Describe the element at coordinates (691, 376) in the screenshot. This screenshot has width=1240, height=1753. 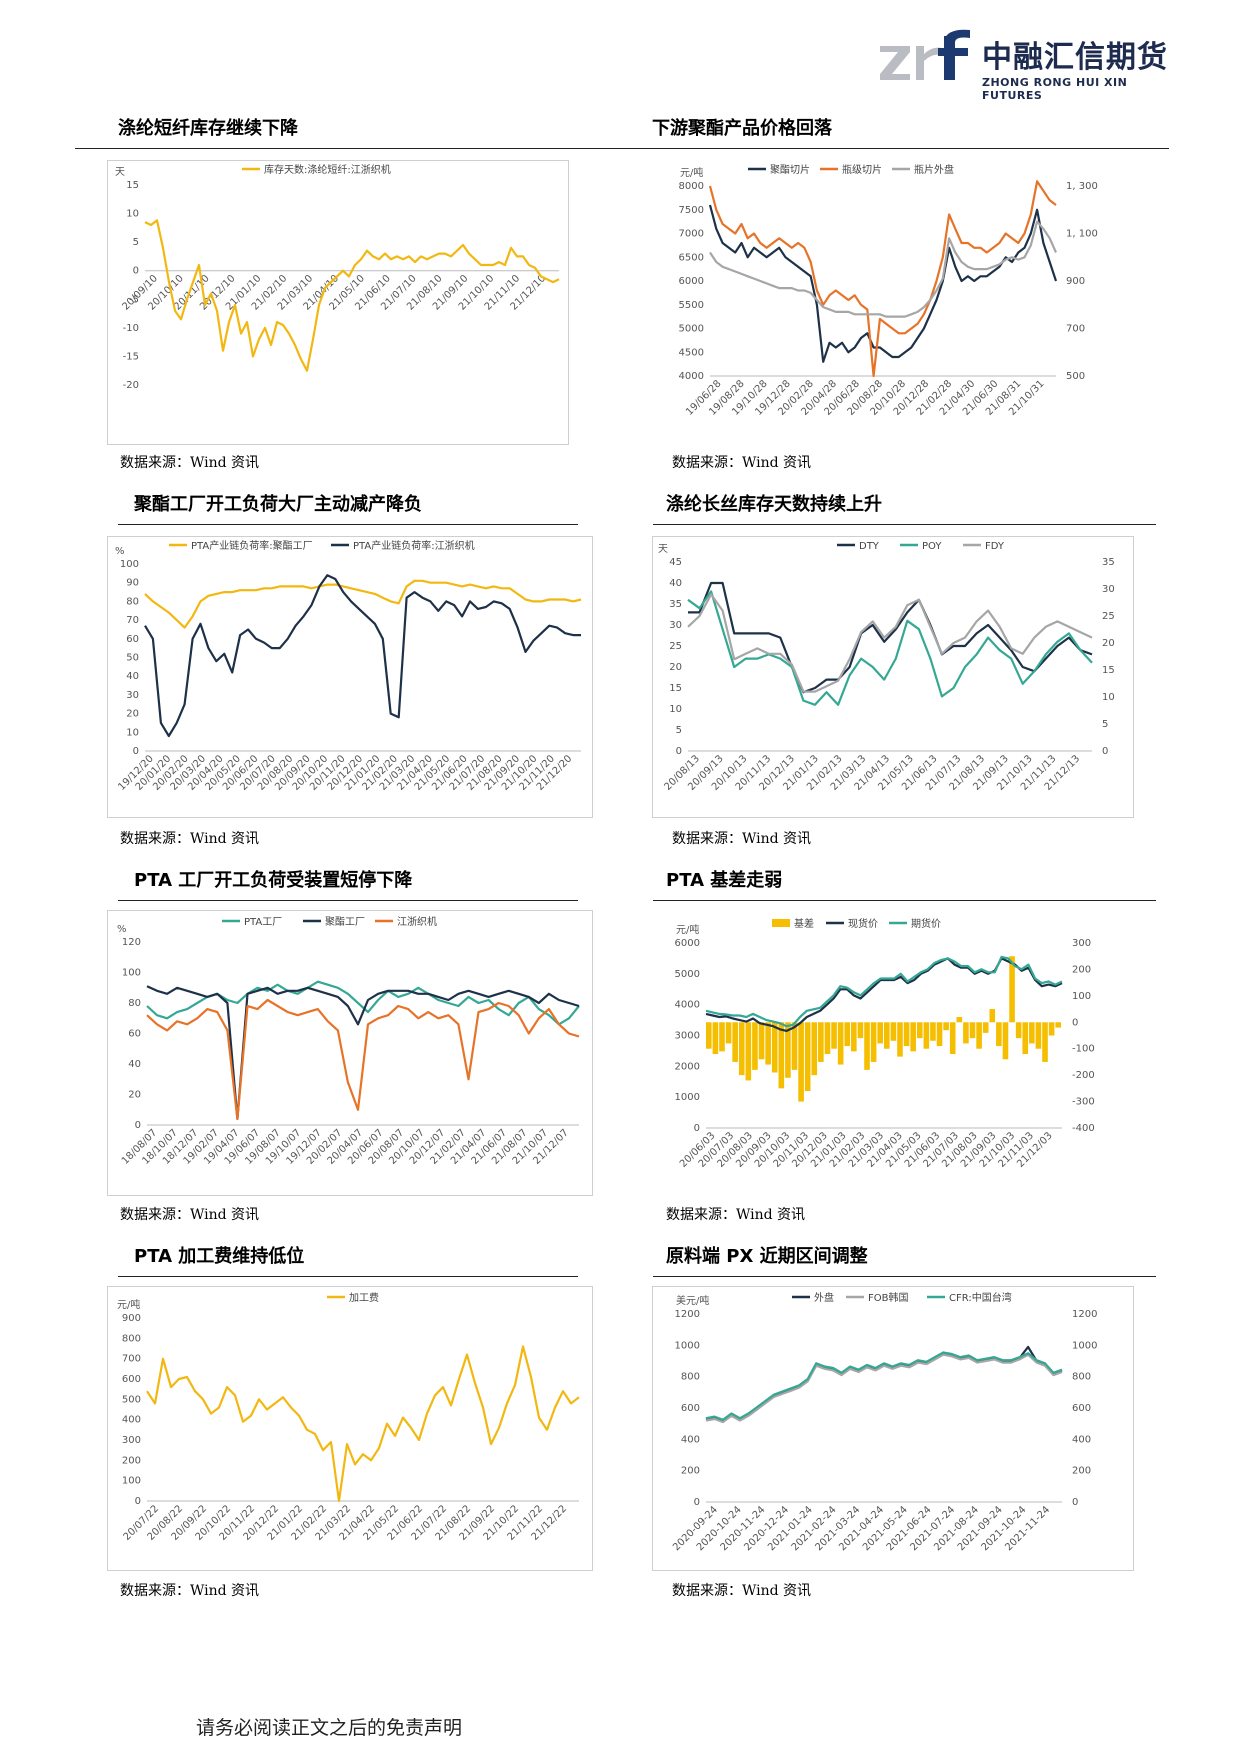
I see `y-tick-label: 4000` at that location.